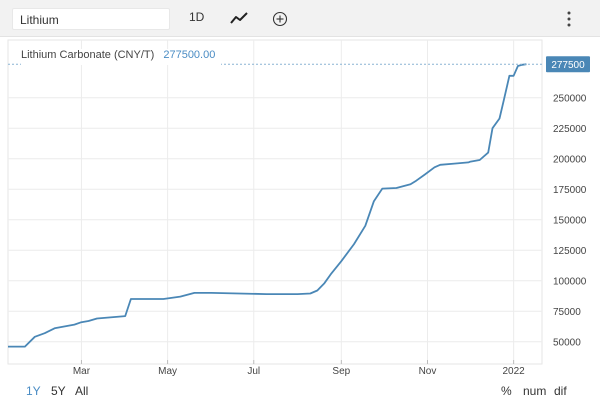 The height and width of the screenshot is (413, 600). What do you see at coordinates (570, 251) in the screenshot?
I see `y-tick-label: 125000` at bounding box center [570, 251].